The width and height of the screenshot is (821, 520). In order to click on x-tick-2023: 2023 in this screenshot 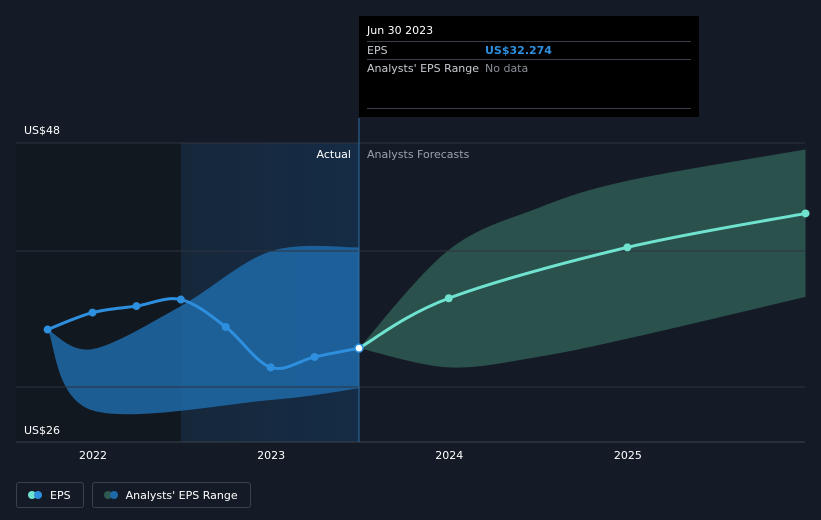, I will do `click(271, 455)`.